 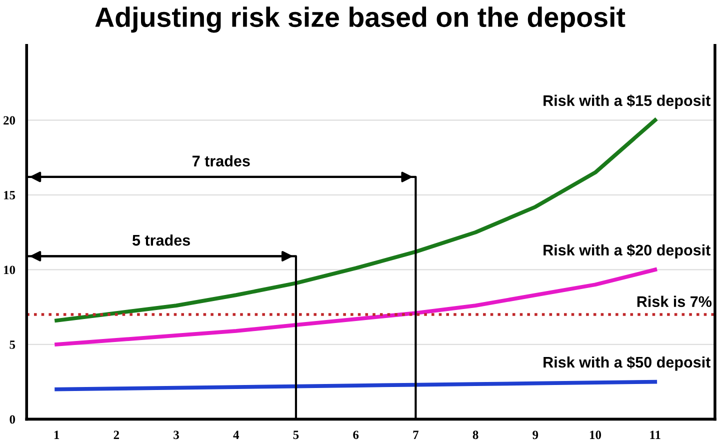 What do you see at coordinates (10, 120) in the screenshot?
I see `y-tick-label: 20` at bounding box center [10, 120].